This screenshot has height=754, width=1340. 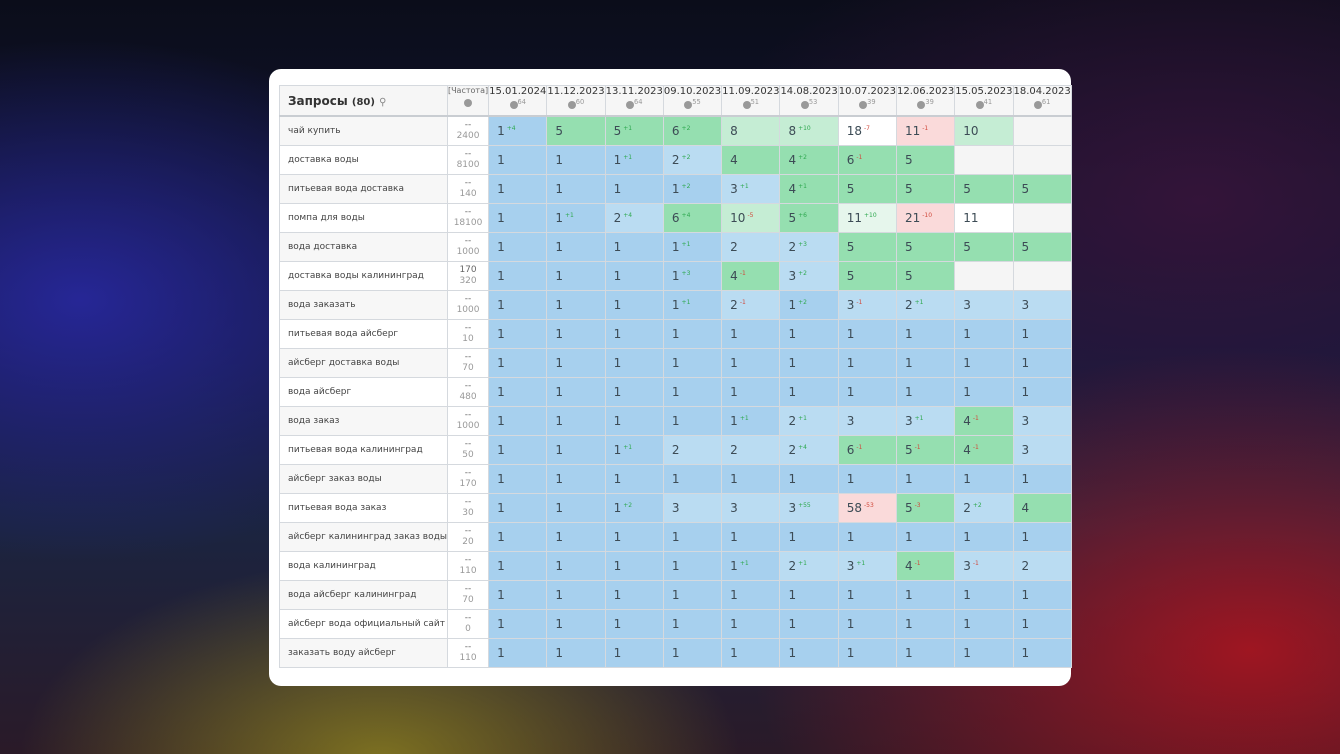 What do you see at coordinates (363, 218) in the screenshot?
I see `query-cell: помпа для воды` at bounding box center [363, 218].